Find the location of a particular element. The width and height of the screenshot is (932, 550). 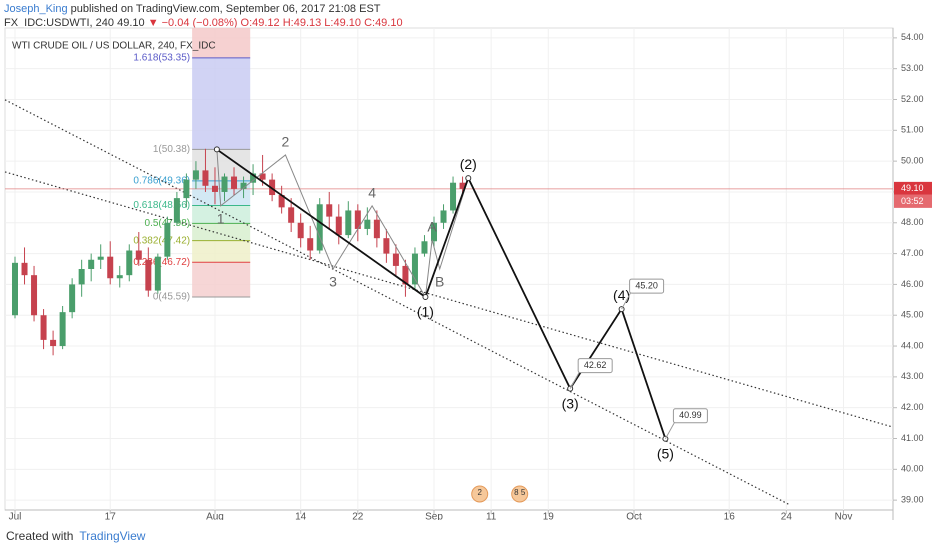

y-tick-label: 44.00 is located at coordinates (912, 345).